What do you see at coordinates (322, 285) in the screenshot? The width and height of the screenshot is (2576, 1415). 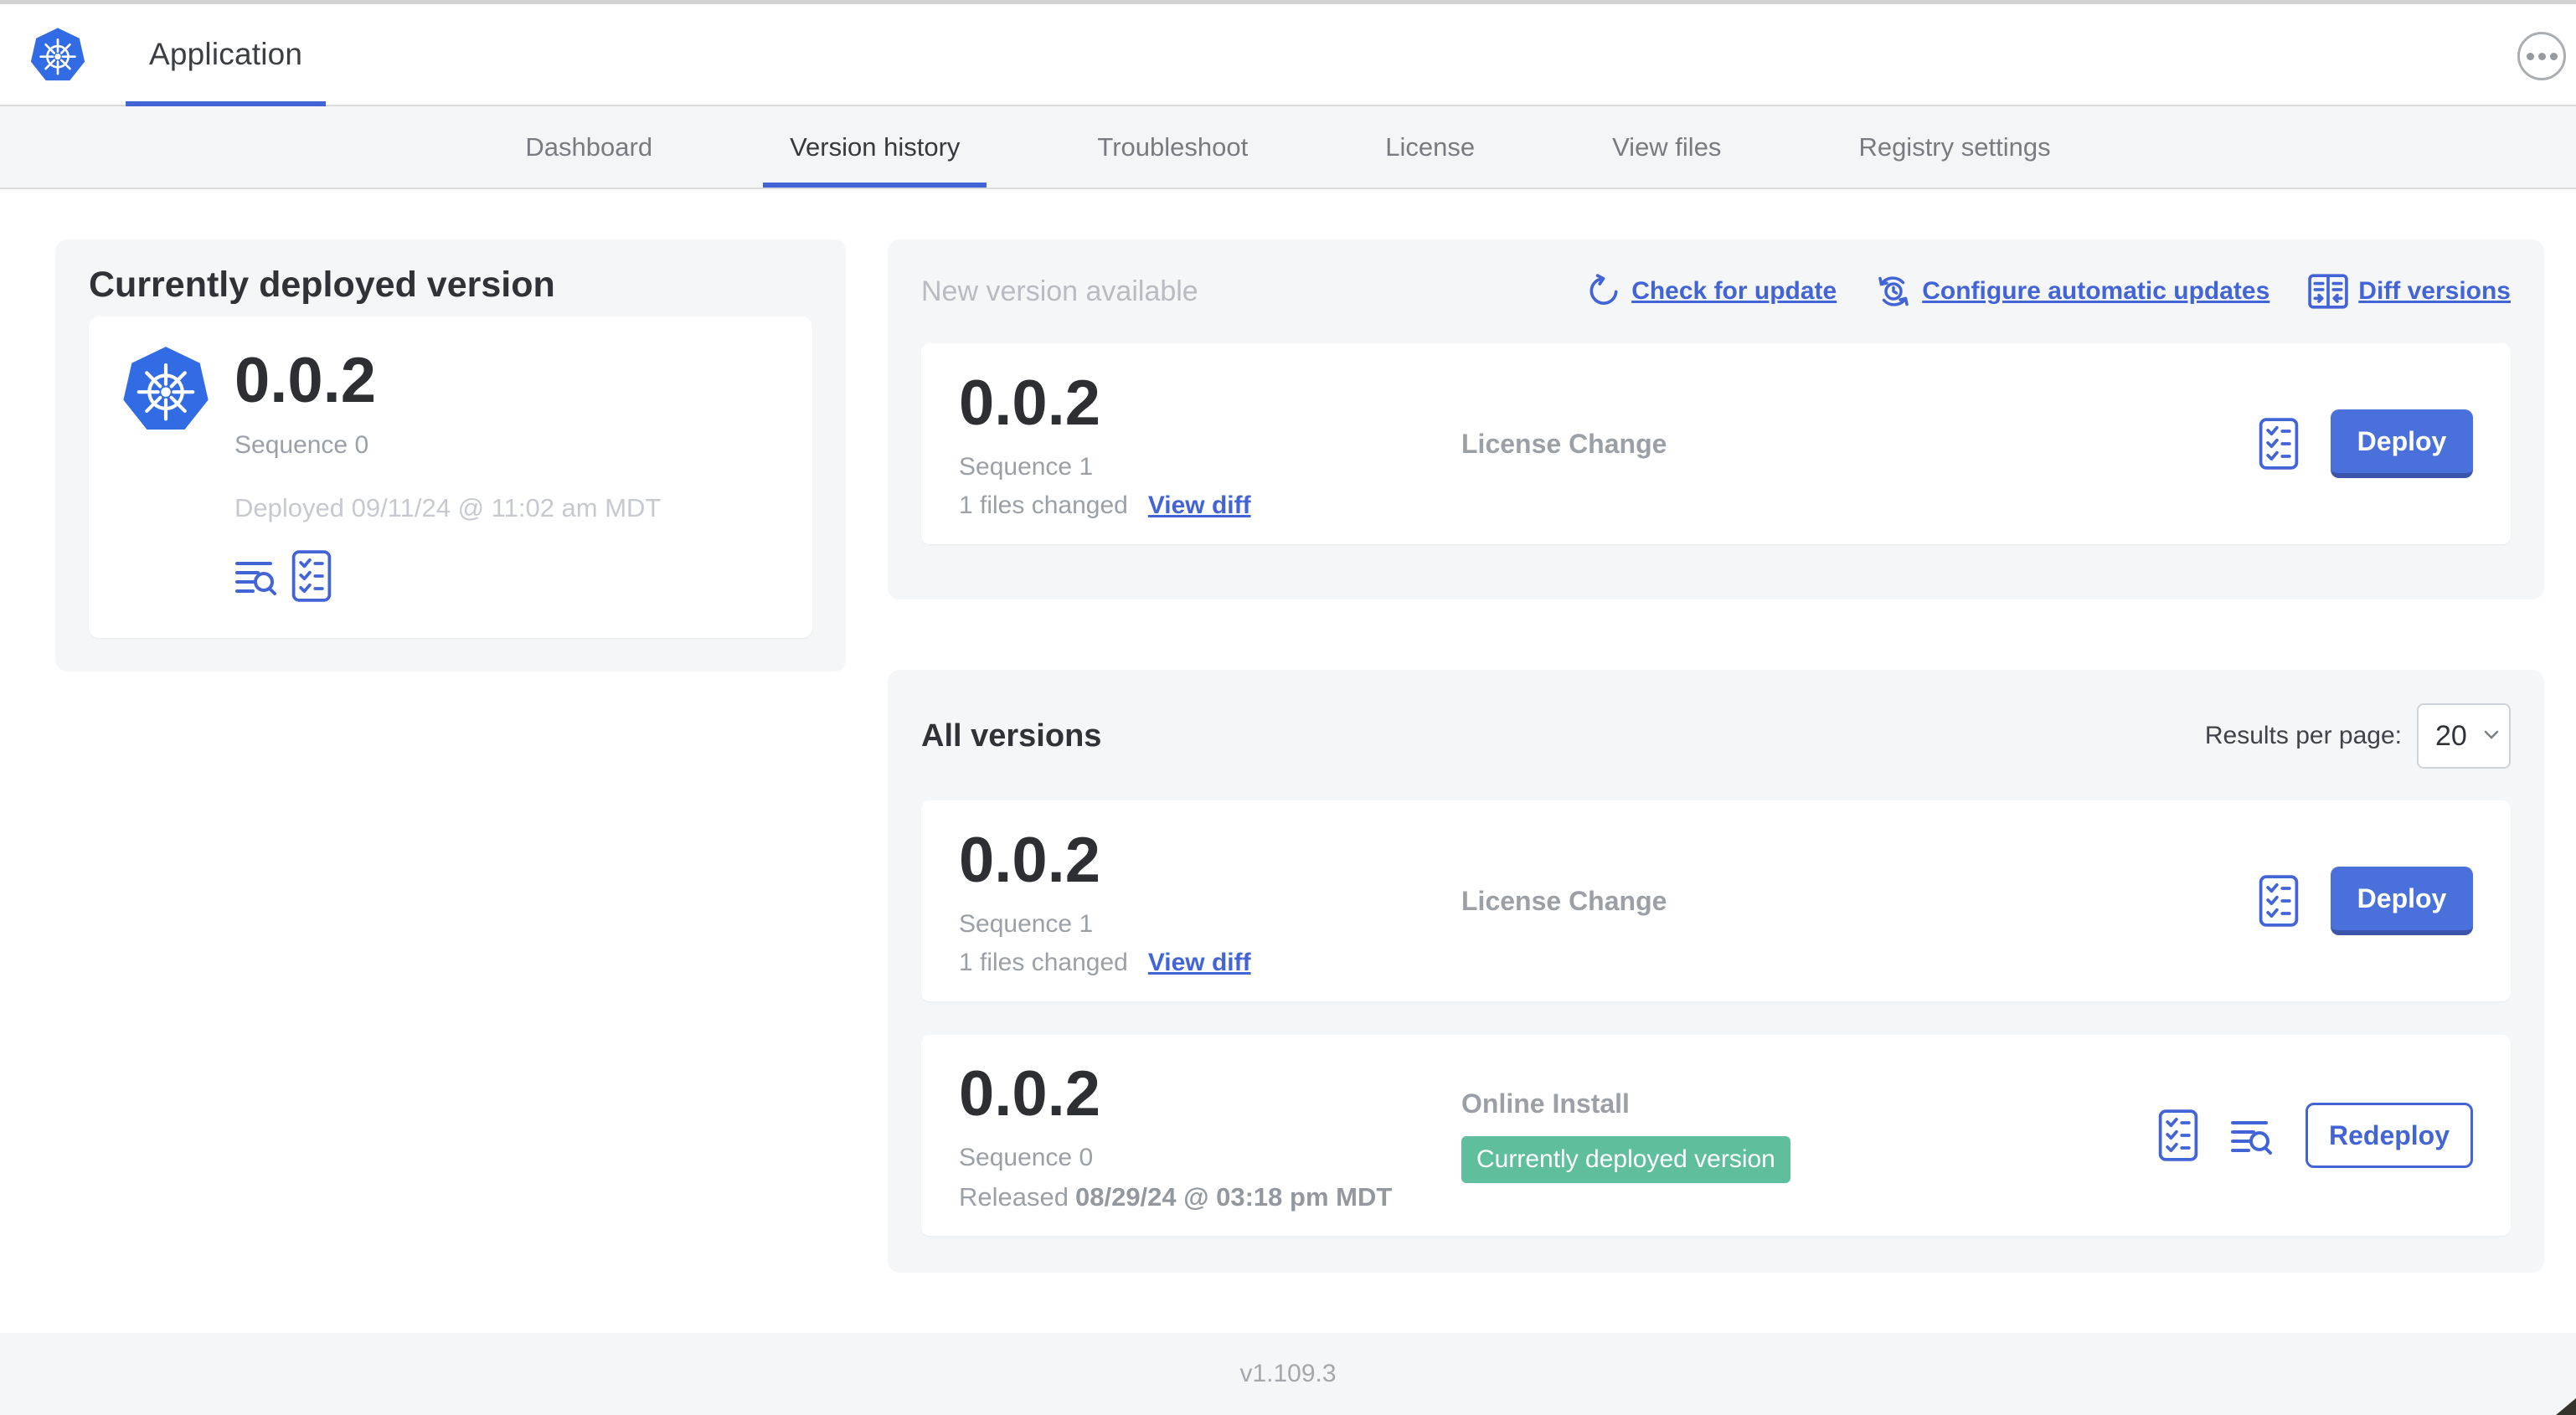 I see `currently-deployed-title: Currently deployed version` at bounding box center [322, 285].